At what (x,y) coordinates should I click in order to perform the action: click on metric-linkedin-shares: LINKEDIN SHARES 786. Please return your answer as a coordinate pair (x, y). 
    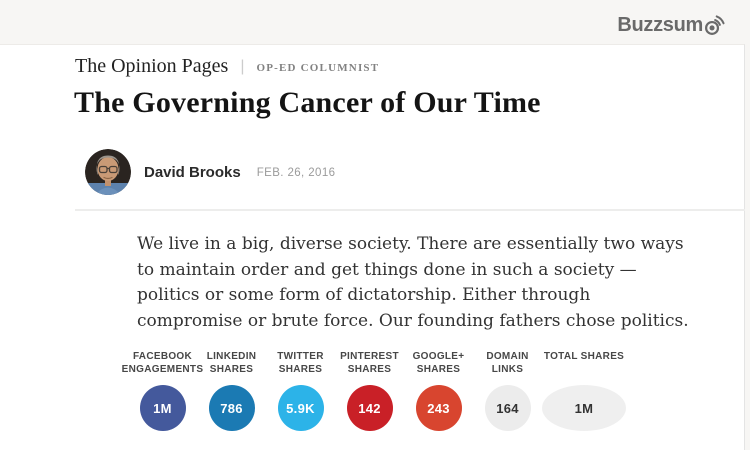
    Looking at the image, I should click on (231, 390).